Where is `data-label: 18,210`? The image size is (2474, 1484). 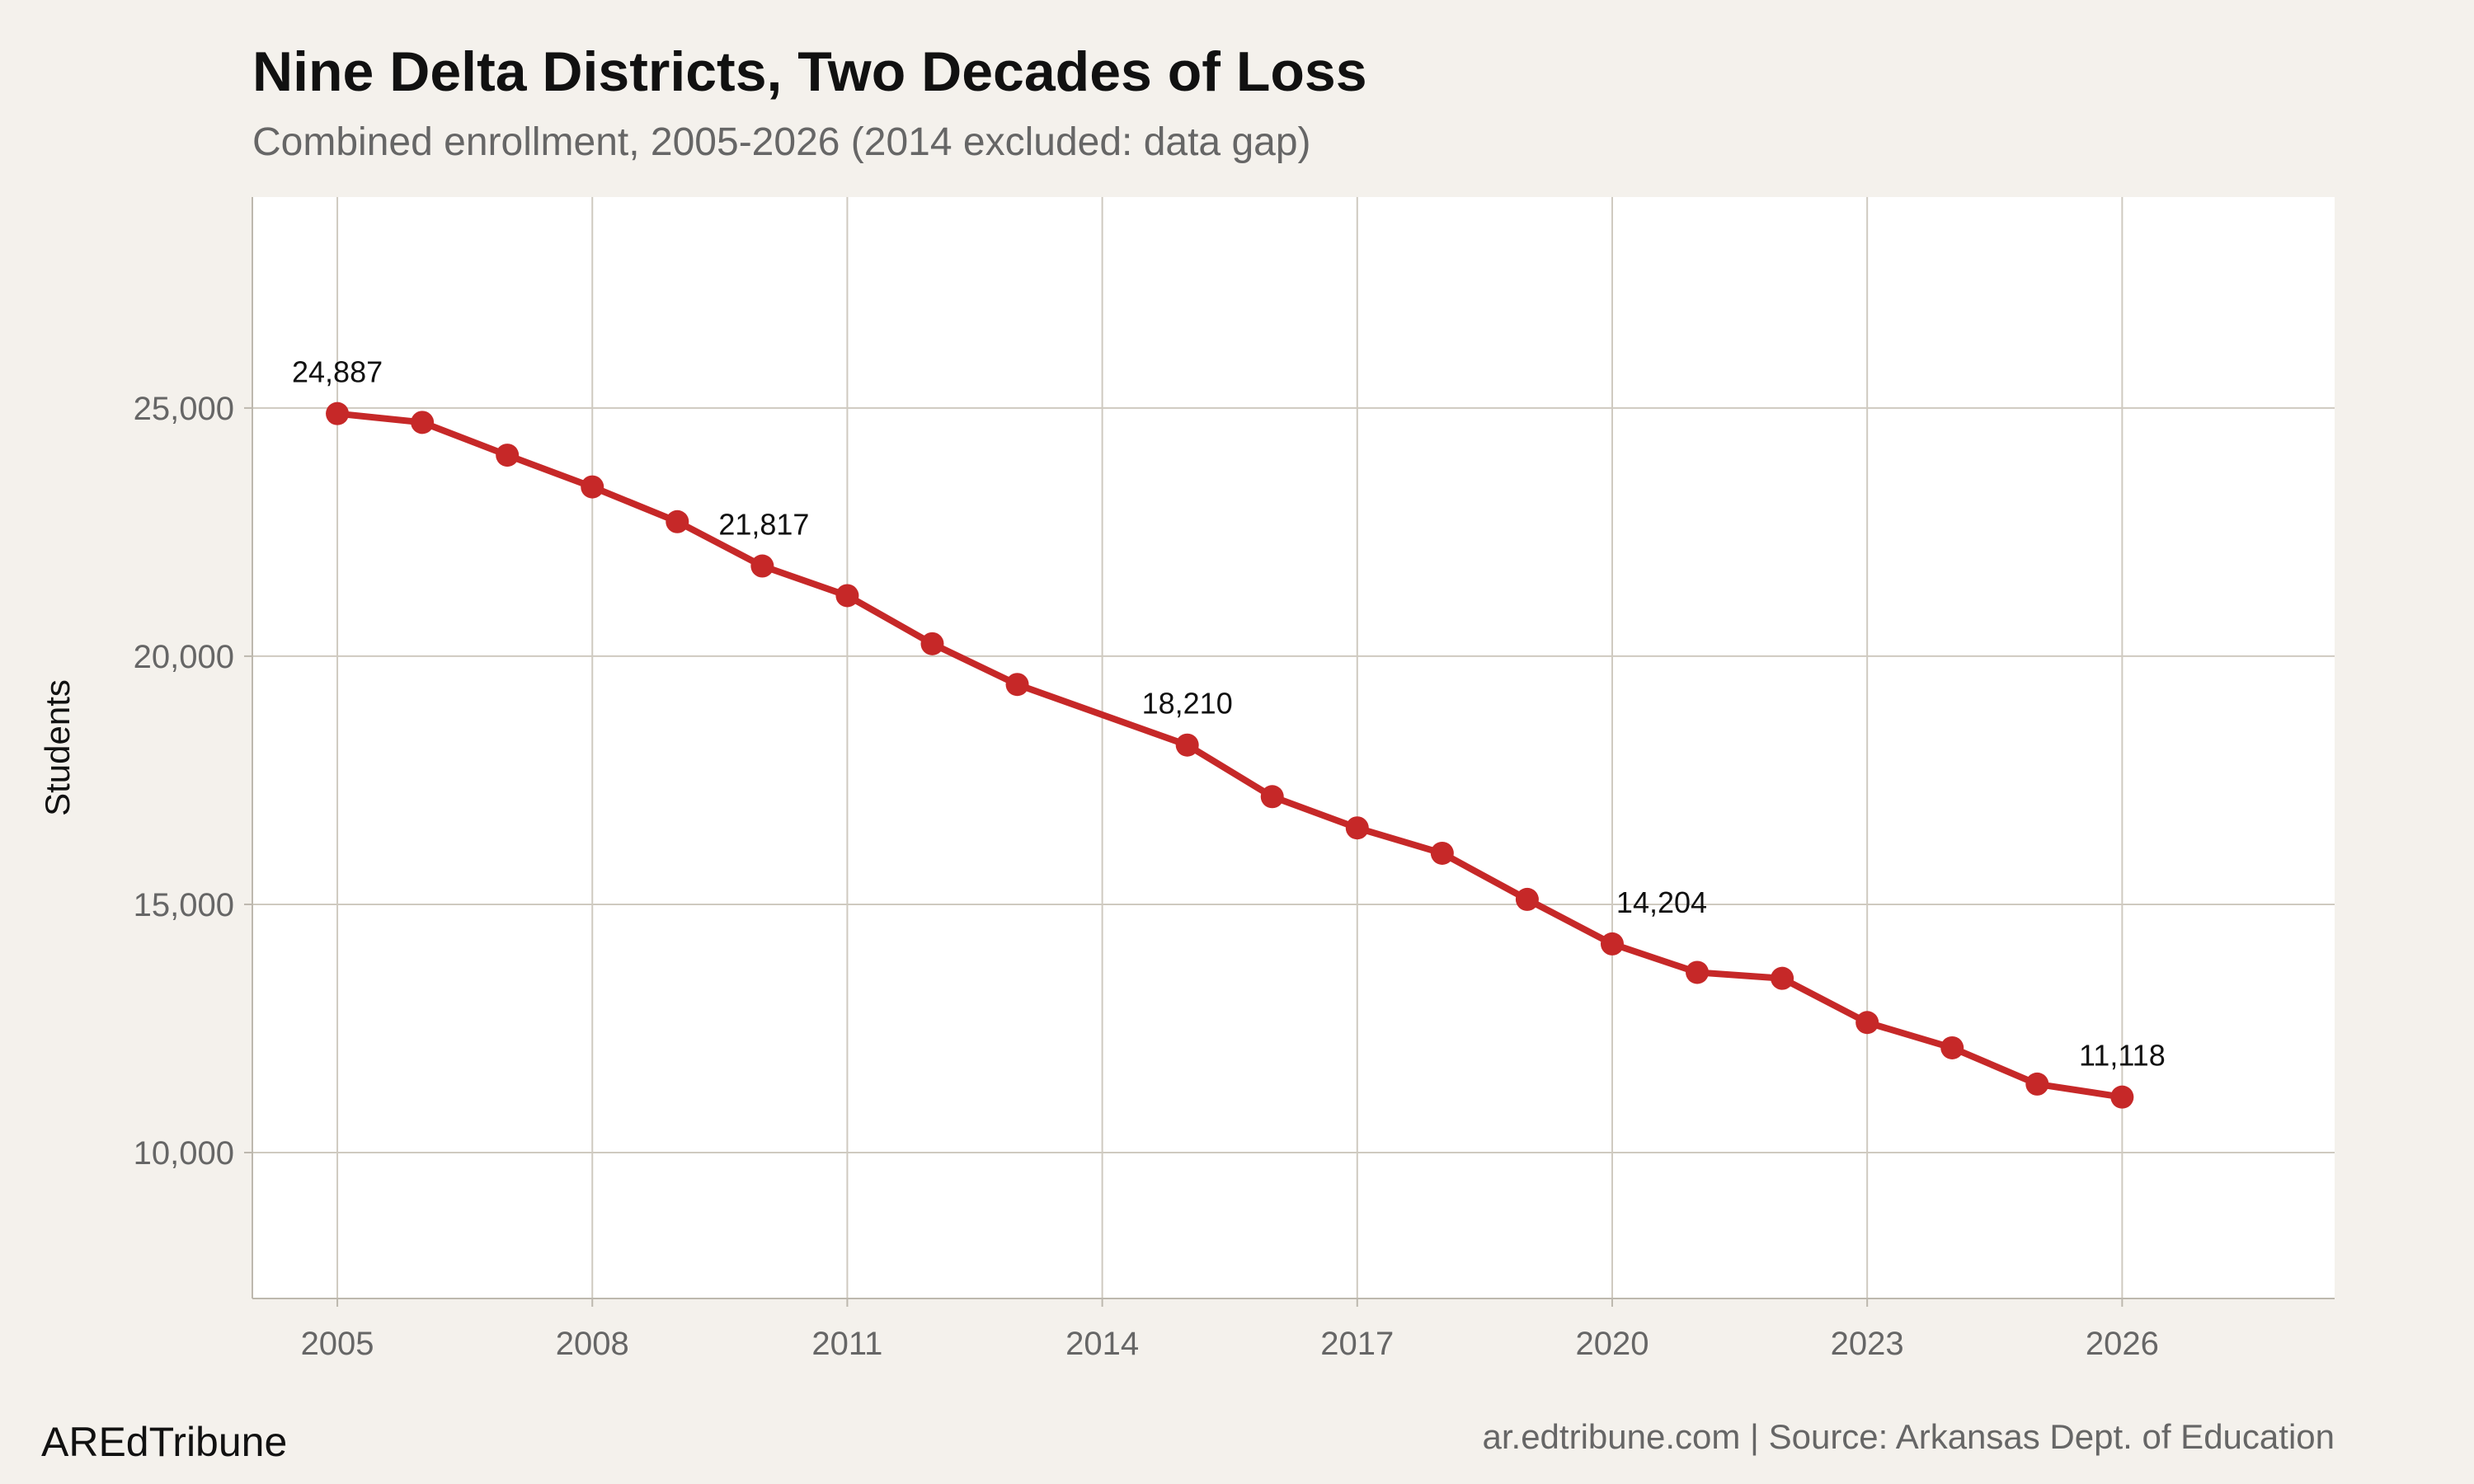
data-label: 18,210 is located at coordinates (1187, 704).